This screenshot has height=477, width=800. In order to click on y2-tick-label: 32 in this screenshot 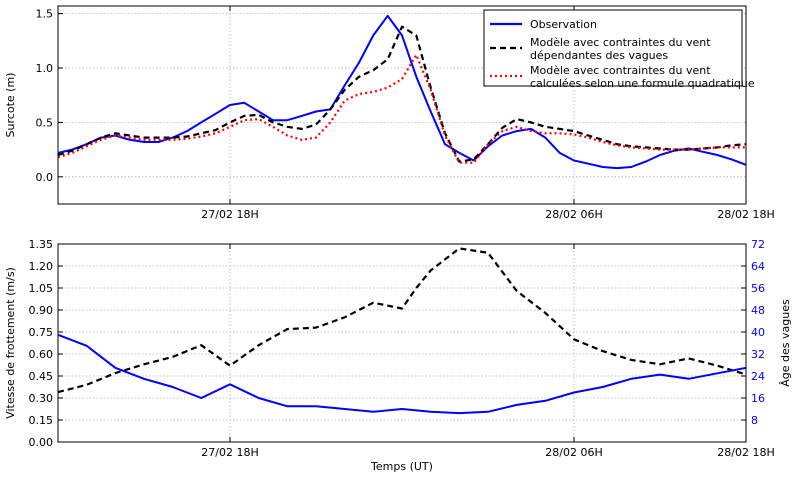, I will do `click(758, 354)`.